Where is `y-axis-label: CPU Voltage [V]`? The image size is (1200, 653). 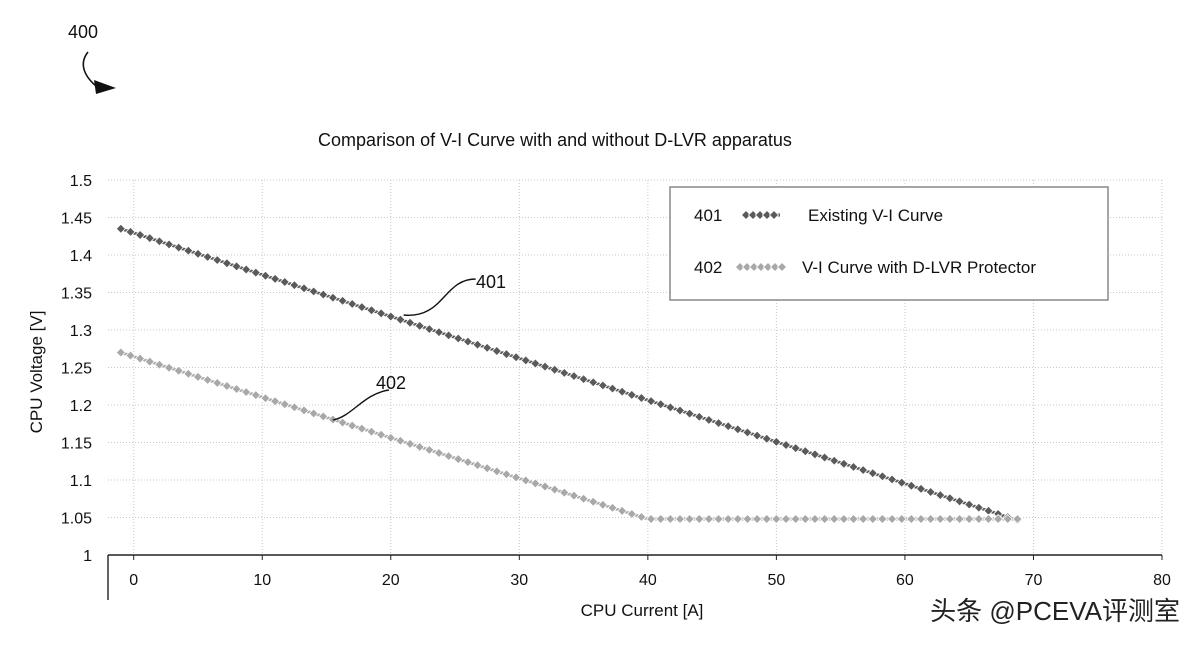
y-axis-label: CPU Voltage [V] is located at coordinates (36, 372).